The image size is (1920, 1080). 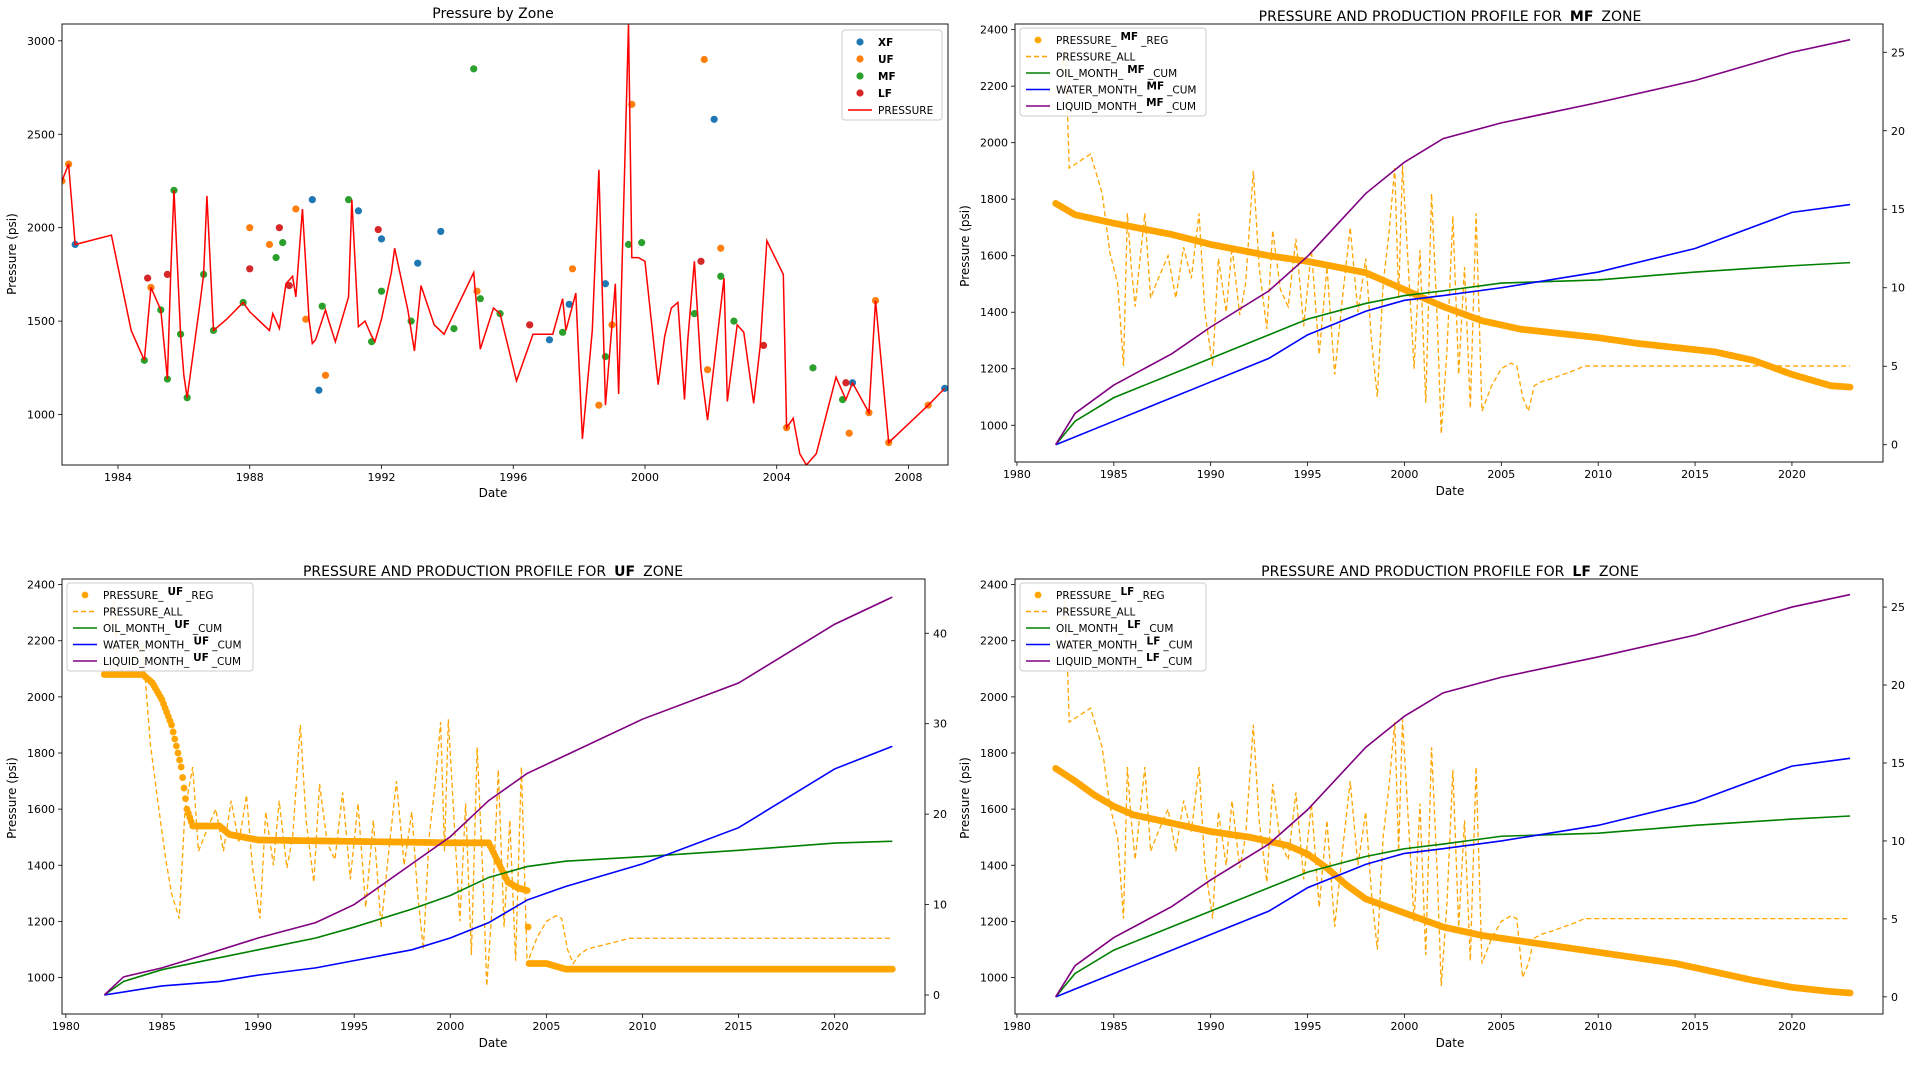 What do you see at coordinates (1898, 607) in the screenshot?
I see `y2-tick-label: 25` at bounding box center [1898, 607].